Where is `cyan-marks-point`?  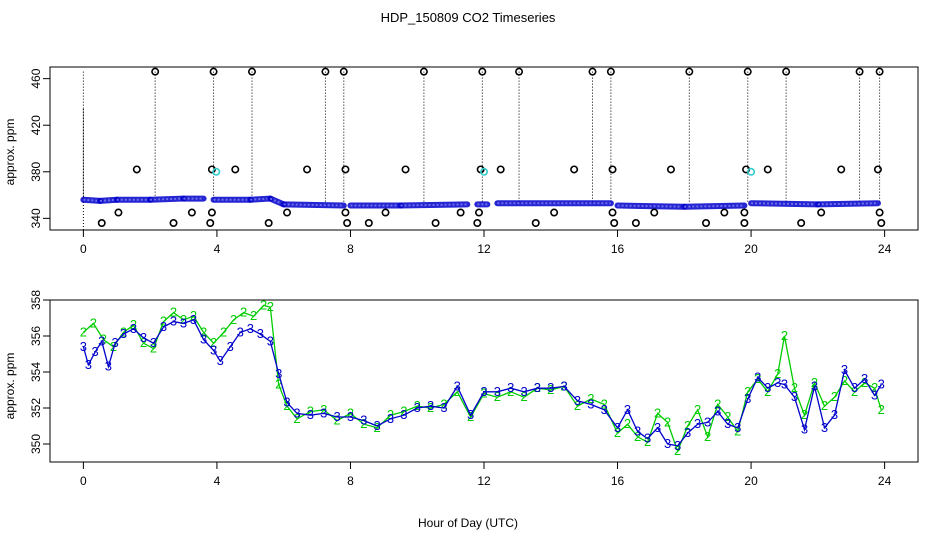 cyan-marks-point is located at coordinates (216, 171).